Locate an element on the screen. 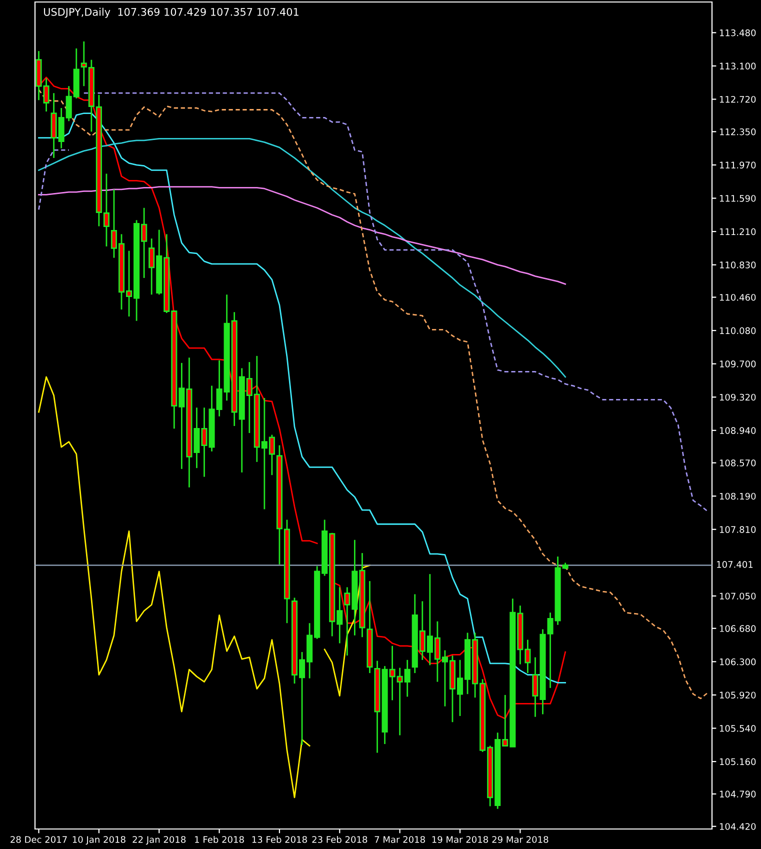 The image size is (761, 849). y-tick-label: 112.350 is located at coordinates (738, 132).